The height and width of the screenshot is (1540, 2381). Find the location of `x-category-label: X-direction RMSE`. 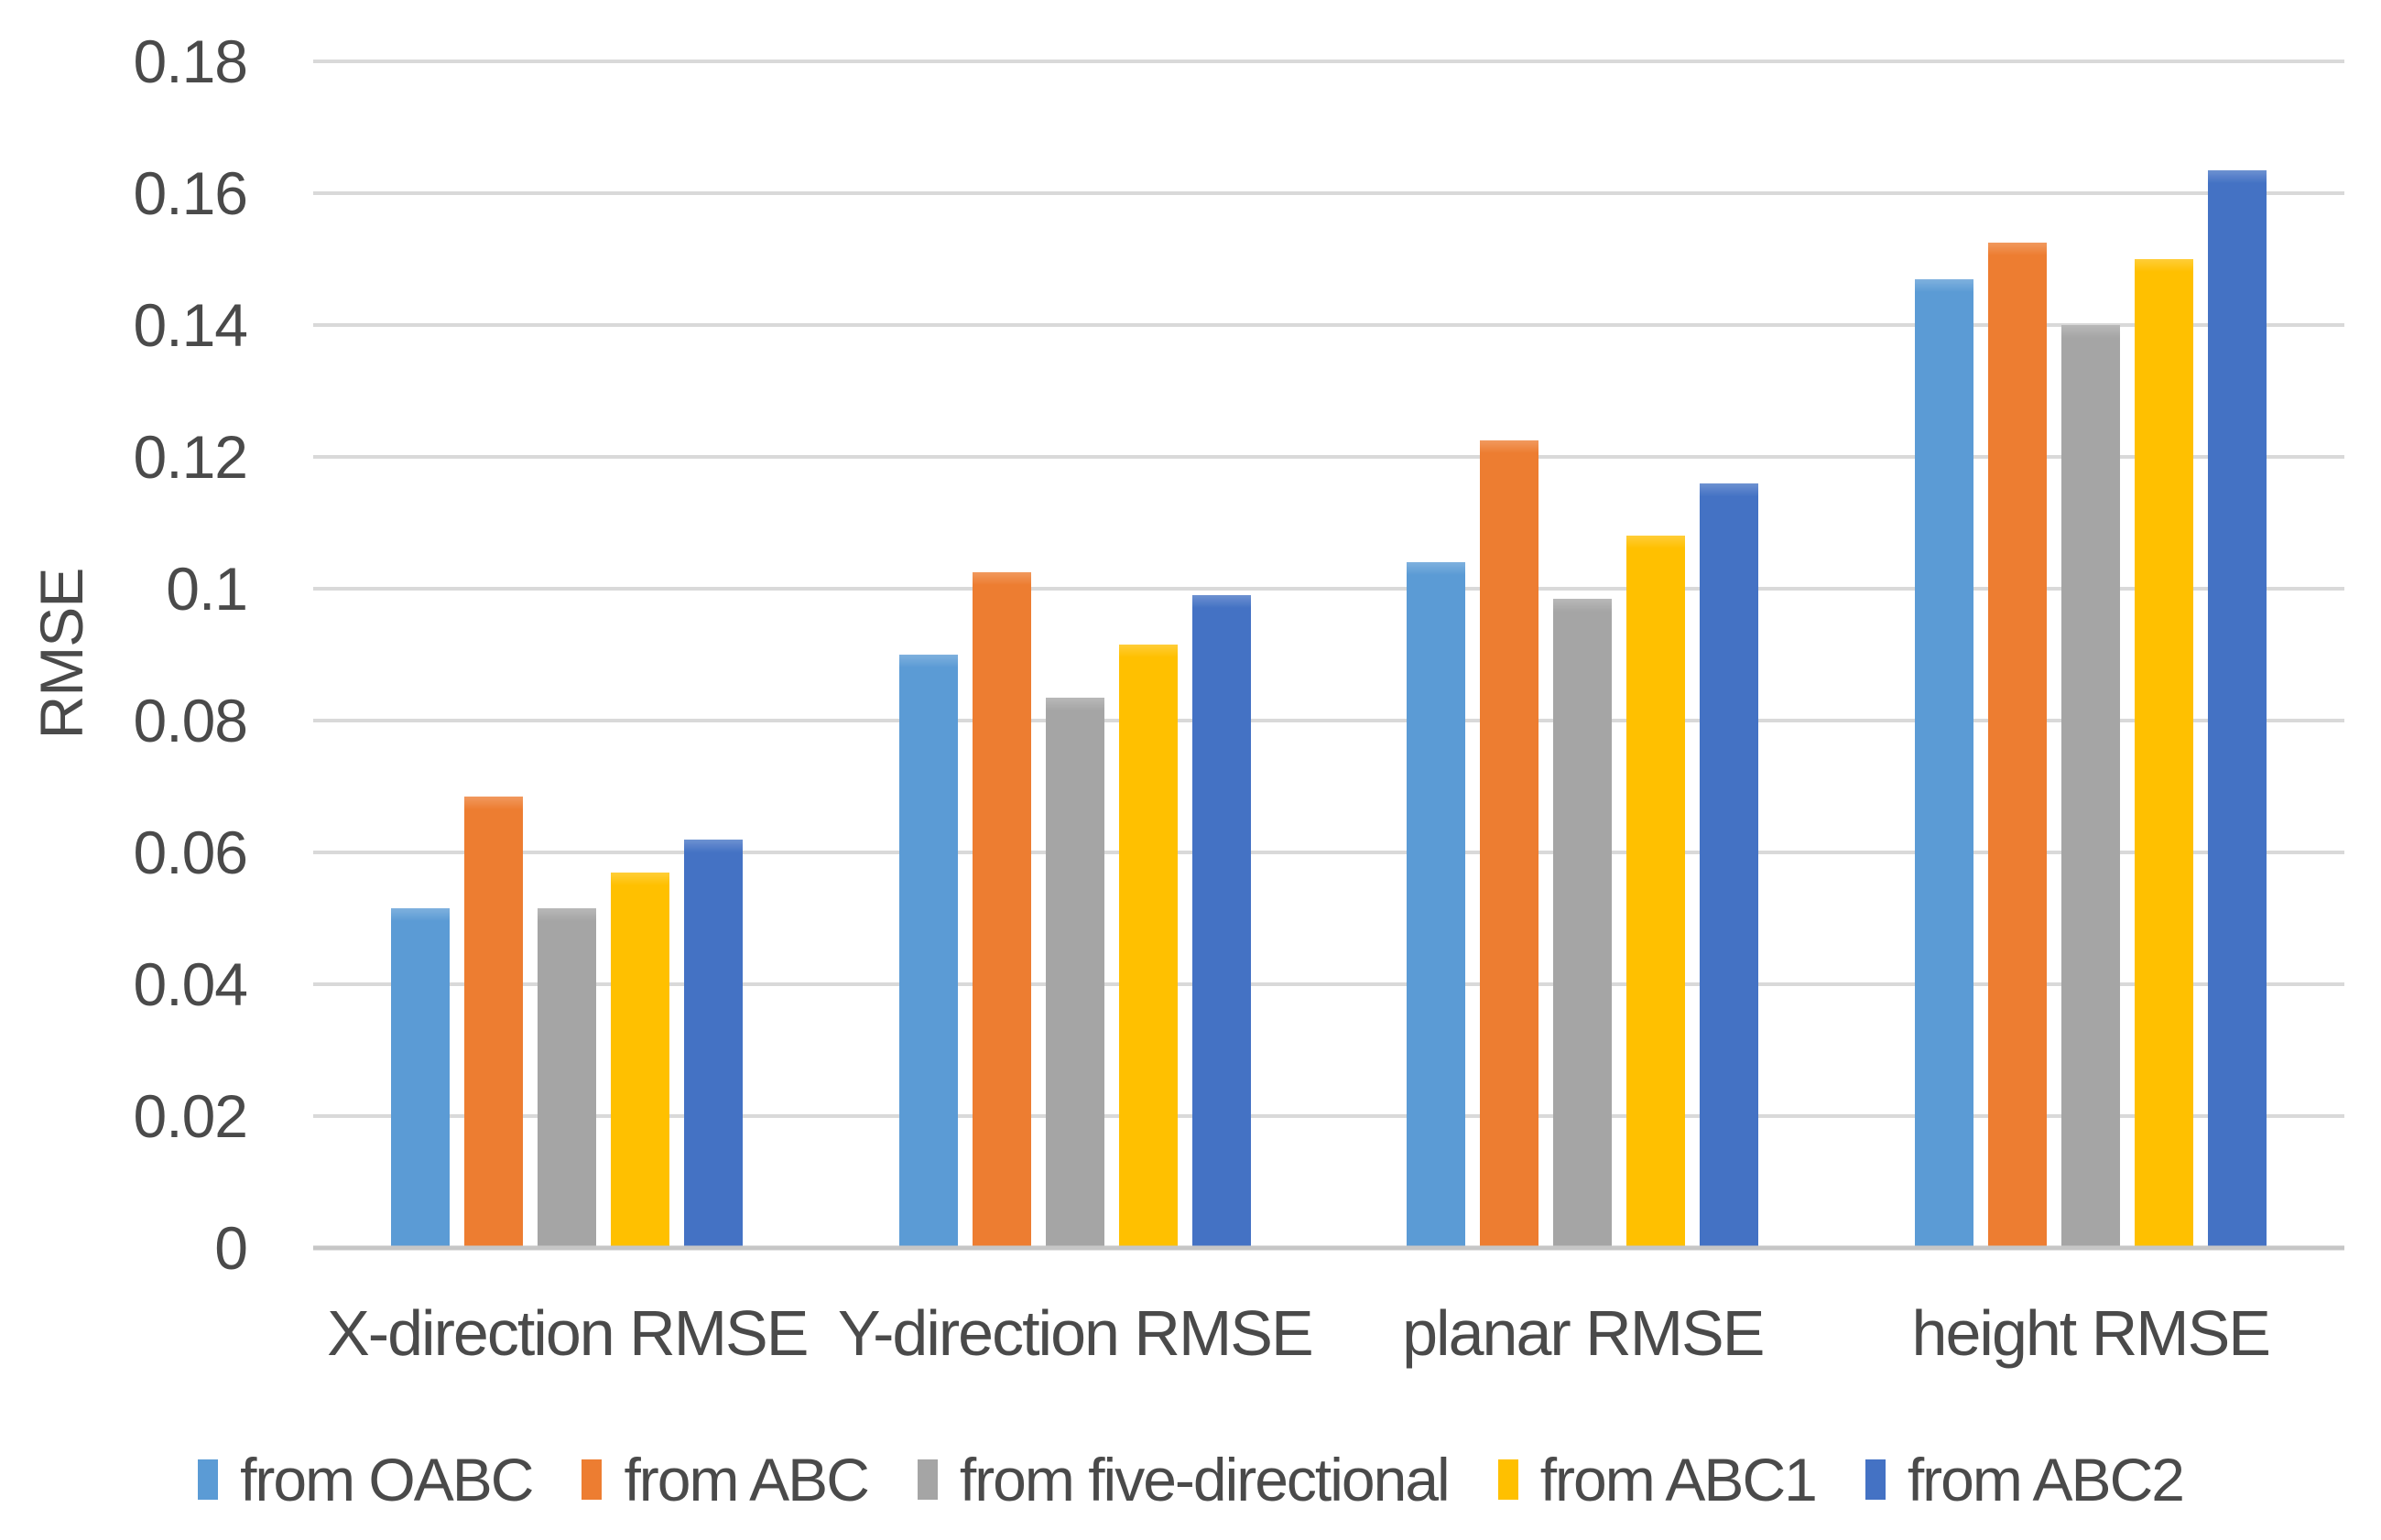

x-category-label: X-direction RMSE is located at coordinates (568, 1333).